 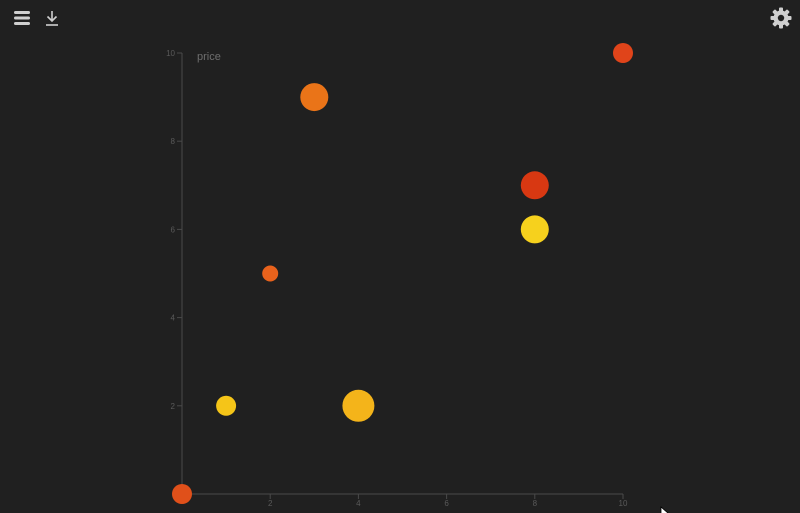 I want to click on download-button, so click(x=52, y=18).